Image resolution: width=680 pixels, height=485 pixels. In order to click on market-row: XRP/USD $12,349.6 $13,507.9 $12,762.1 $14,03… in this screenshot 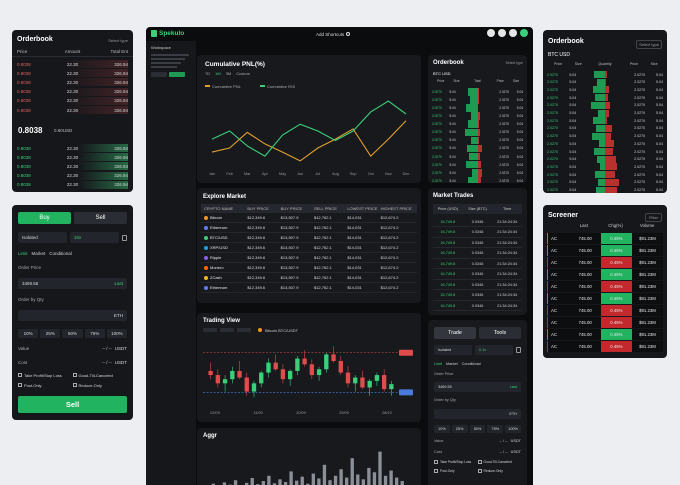, I will do `click(309, 248)`.